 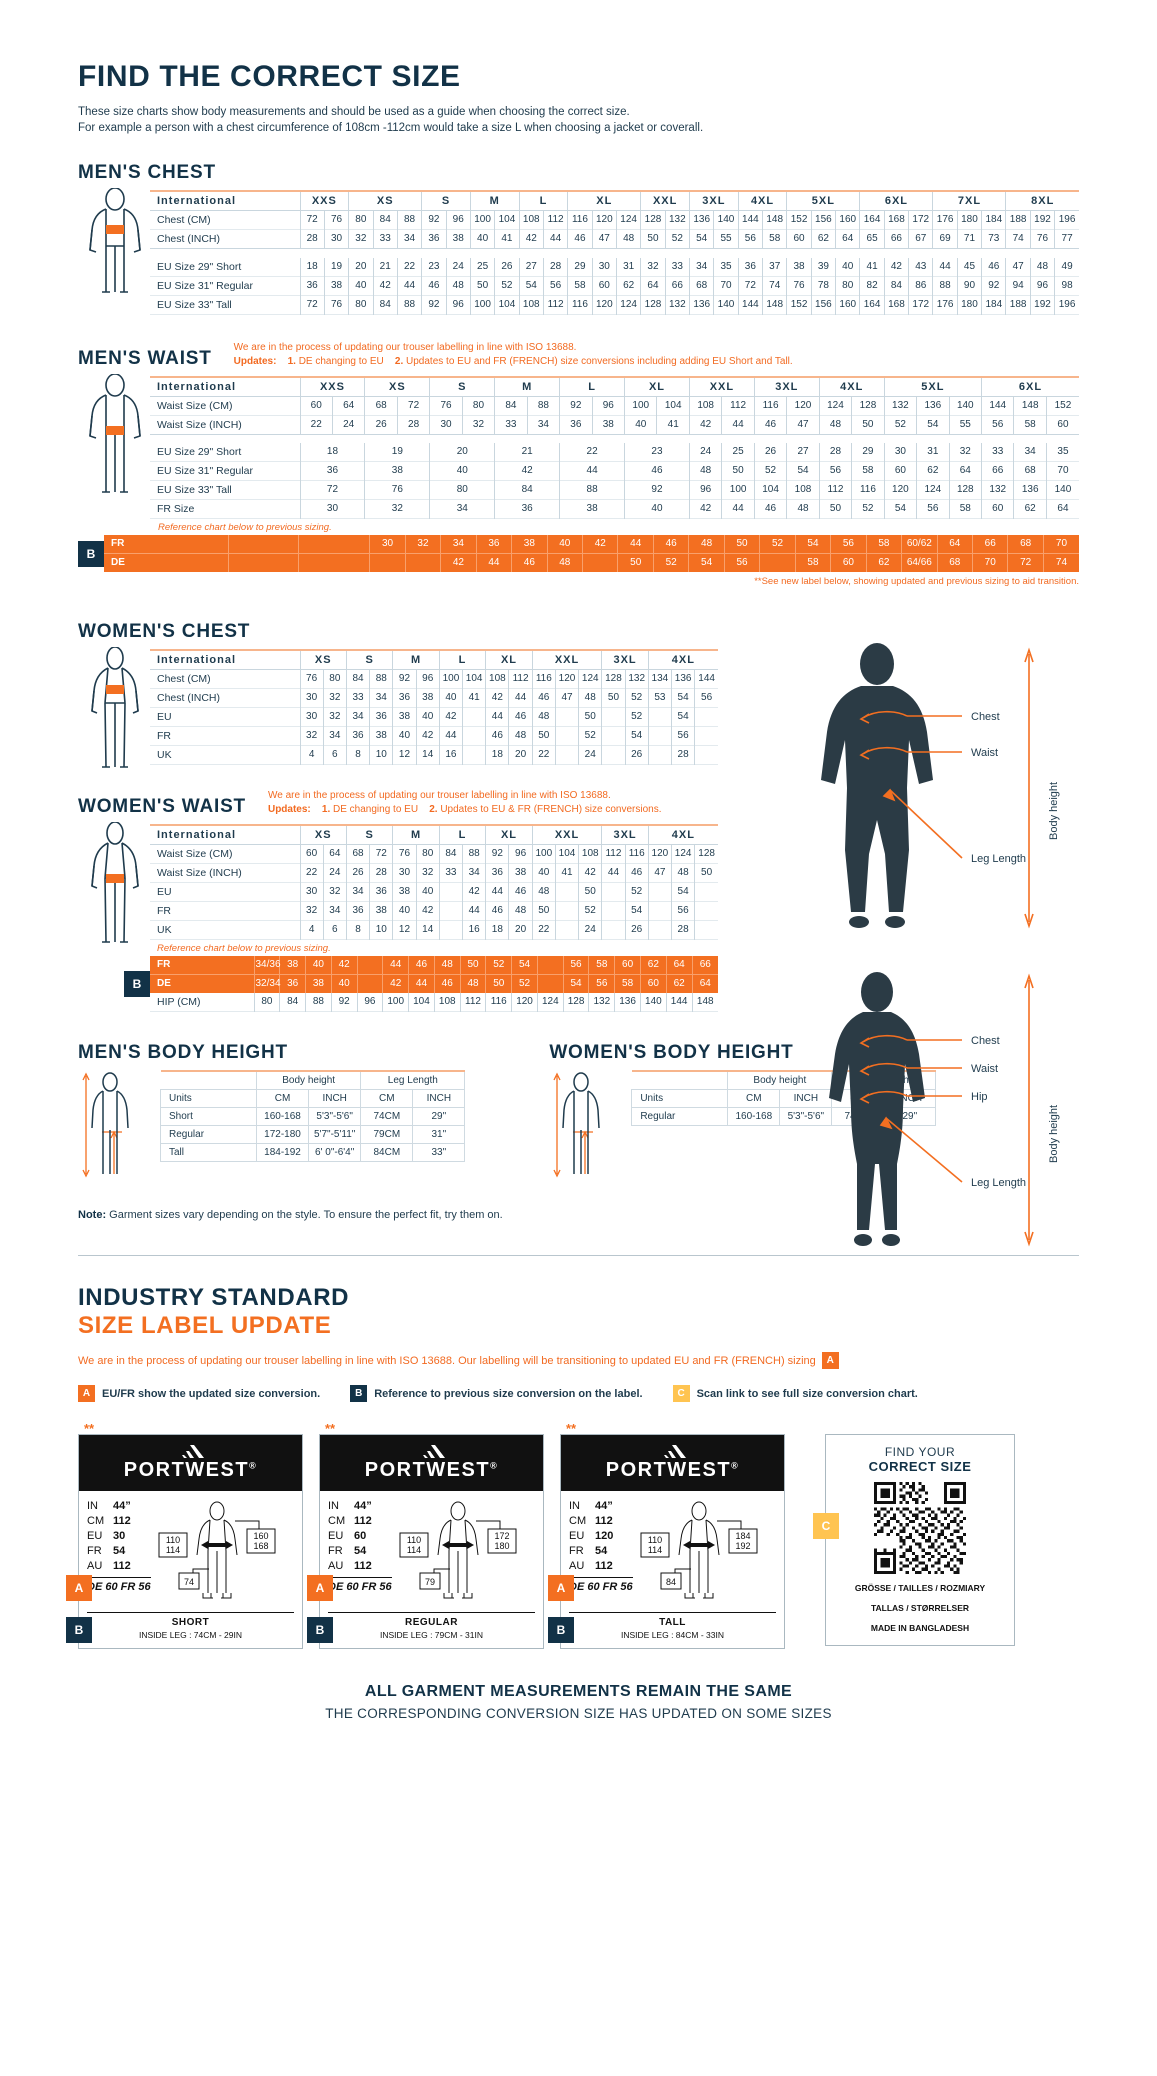 I want to click on table-cell: 108, so click(x=531, y=304).